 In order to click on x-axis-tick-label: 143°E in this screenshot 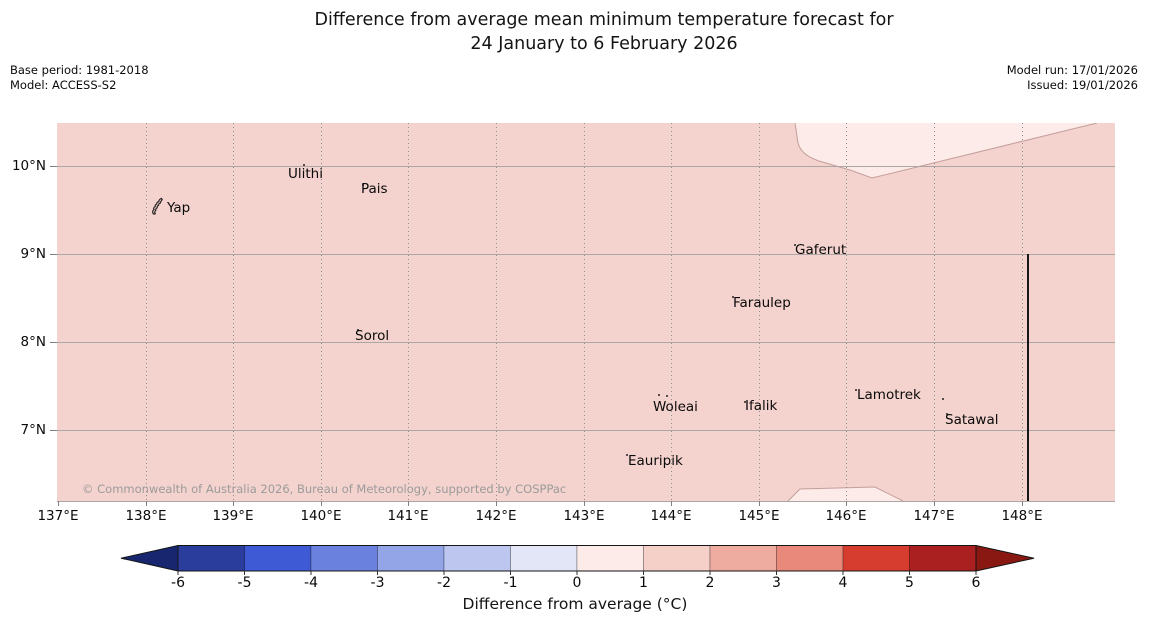, I will do `click(584, 516)`.